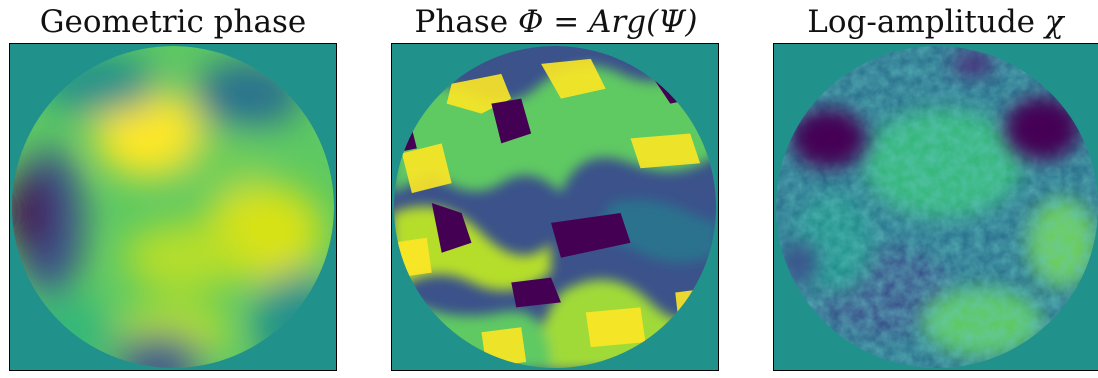 This screenshot has height=378, width=1098. Describe the element at coordinates (926, 22) in the screenshot. I see `panel-title-text: Log-amplitude` at that location.